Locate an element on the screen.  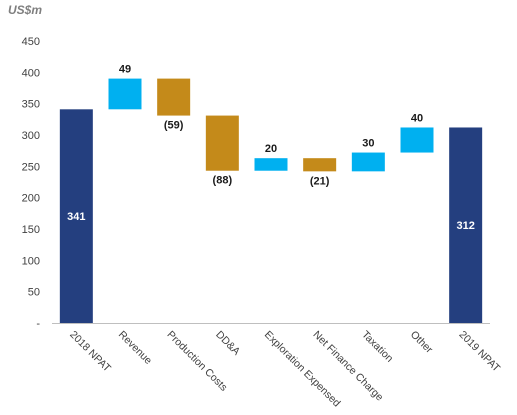
y-tick-label: 150 is located at coordinates (31, 230).